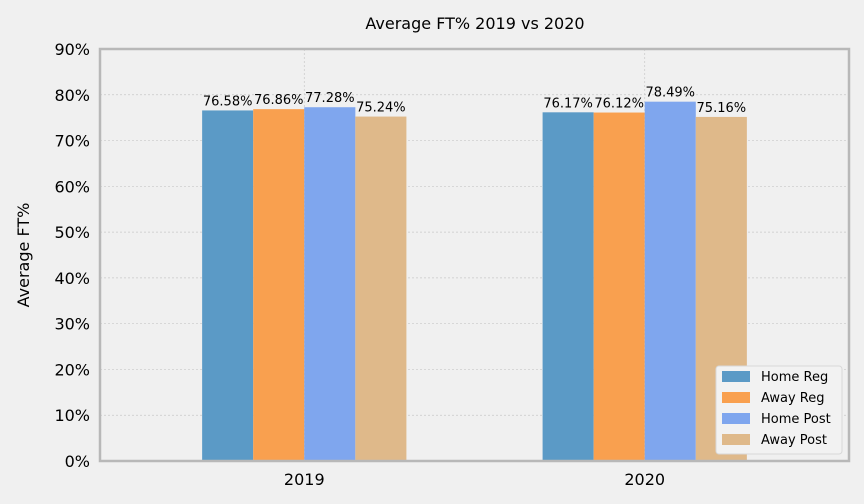 The height and width of the screenshot is (504, 864). What do you see at coordinates (72, 49) in the screenshot?
I see `y-tick-label: 90%` at bounding box center [72, 49].